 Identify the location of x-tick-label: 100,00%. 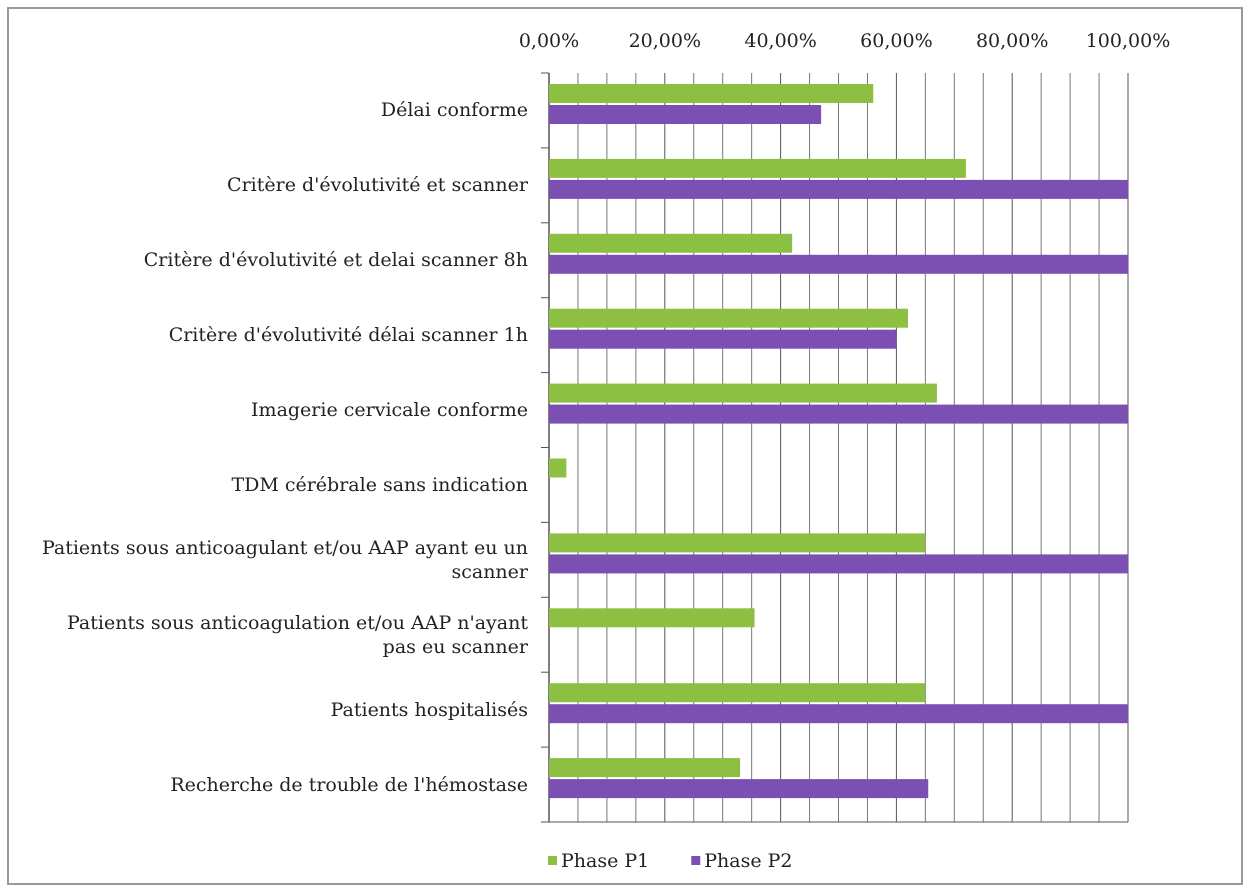
(1128, 41).